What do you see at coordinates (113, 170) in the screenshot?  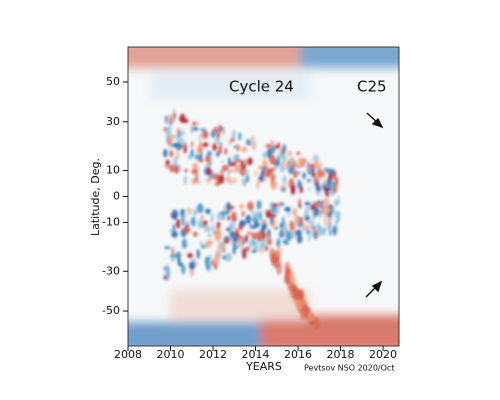 I see `y-tick-label: 10` at bounding box center [113, 170].